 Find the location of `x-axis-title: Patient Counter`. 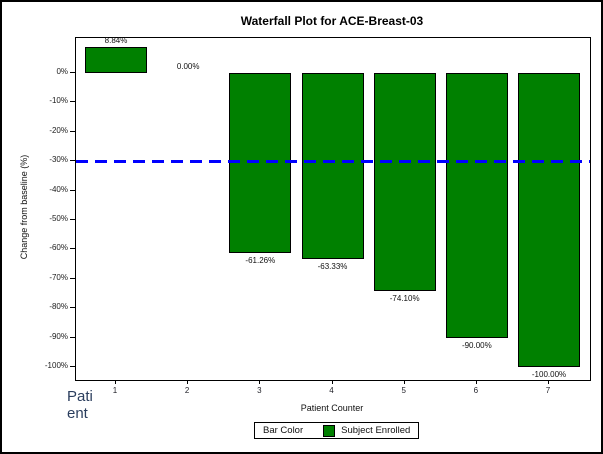

x-axis-title: Patient Counter is located at coordinates (332, 408).